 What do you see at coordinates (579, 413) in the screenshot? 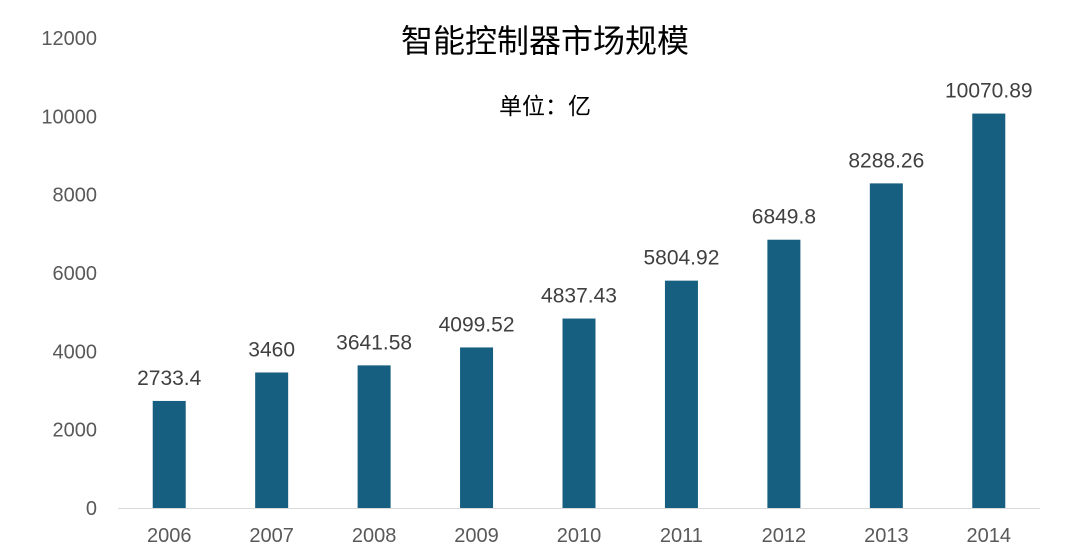
I see `bar-2010` at bounding box center [579, 413].